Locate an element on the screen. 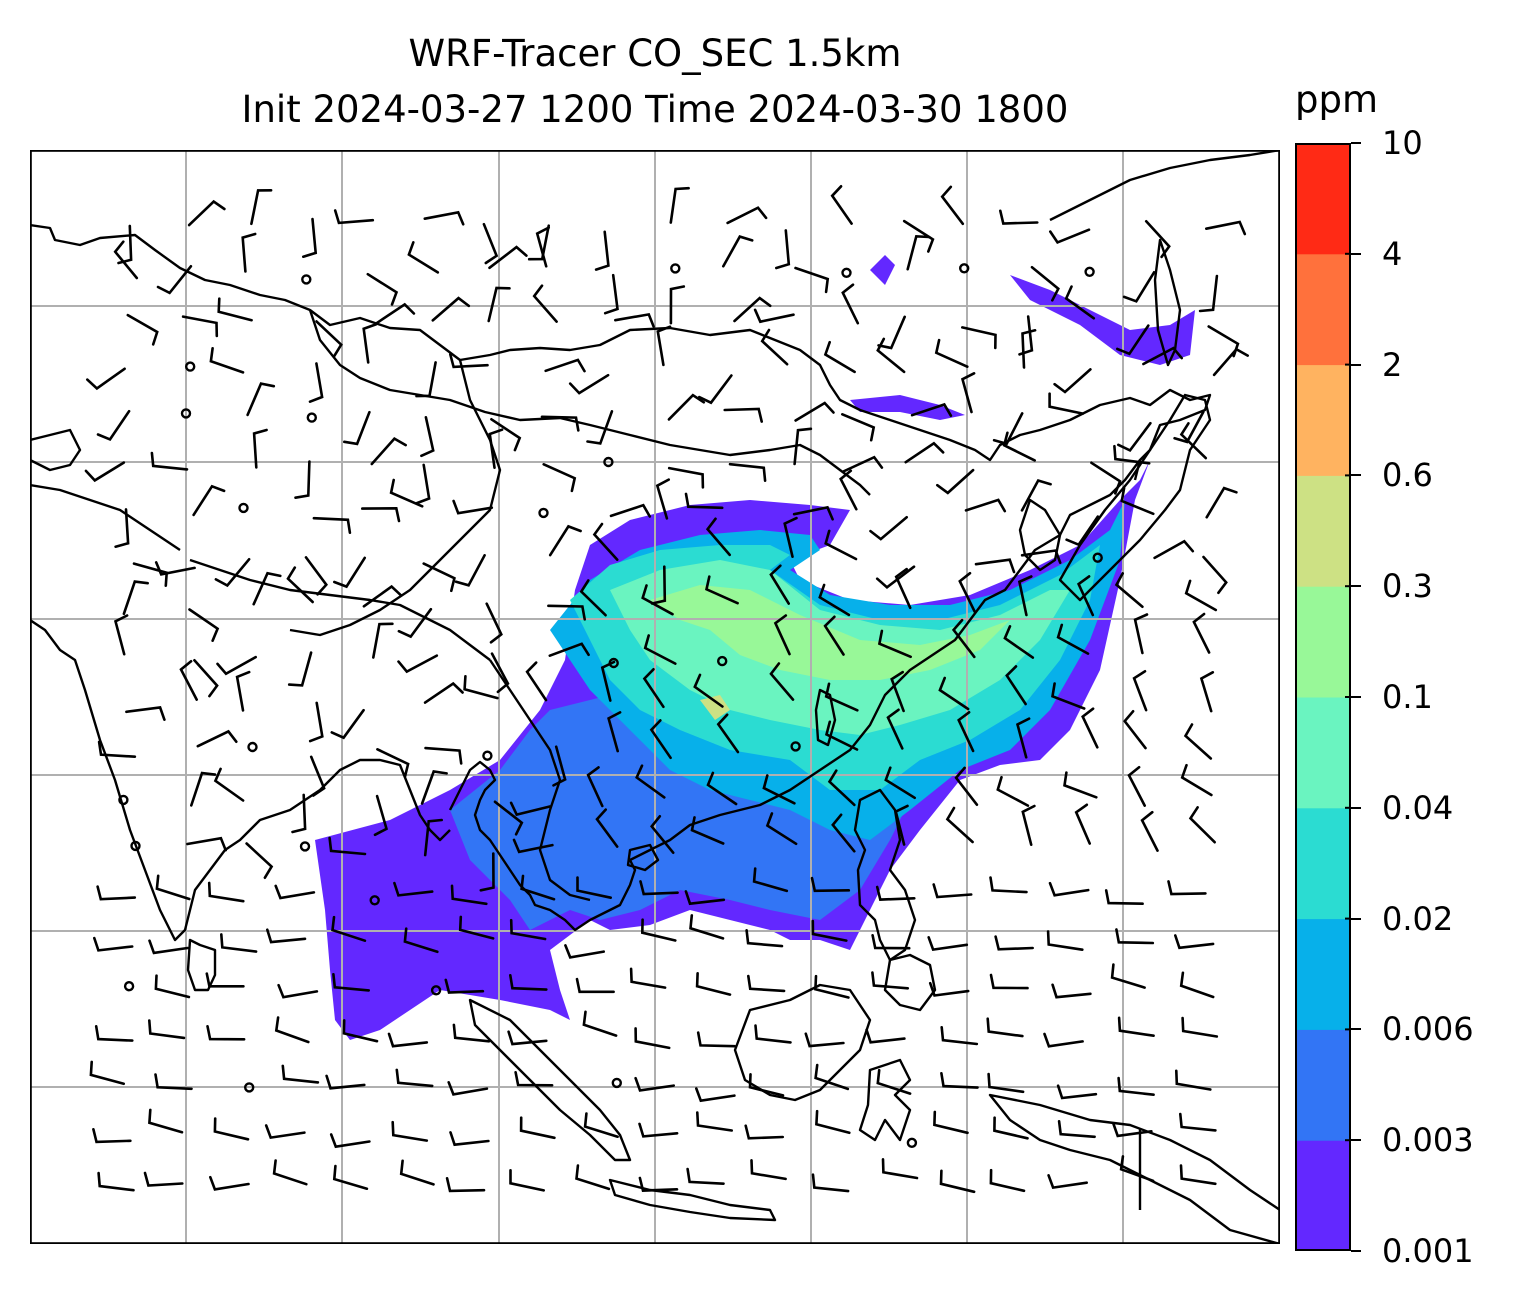 This screenshot has width=1528, height=1306. coastline-java is located at coordinates (692, 1200).